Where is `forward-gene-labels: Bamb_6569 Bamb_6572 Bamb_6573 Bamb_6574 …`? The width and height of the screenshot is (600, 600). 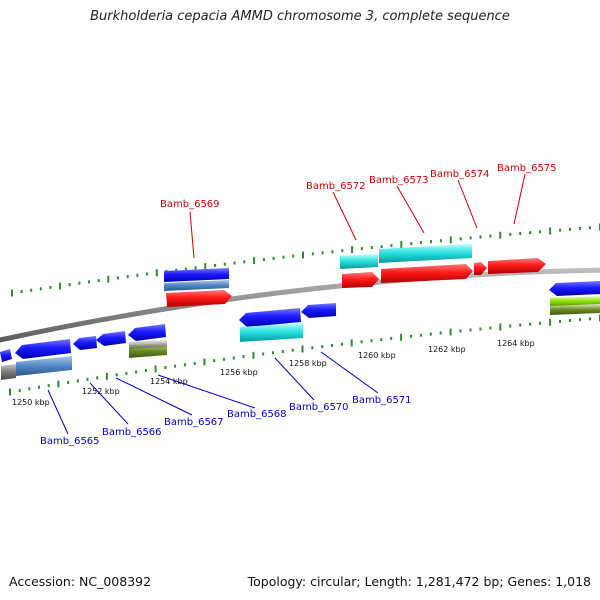 forward-gene-labels: Bamb_6569 Bamb_6572 Bamb_6573 Bamb_6574 … is located at coordinates (358, 186).